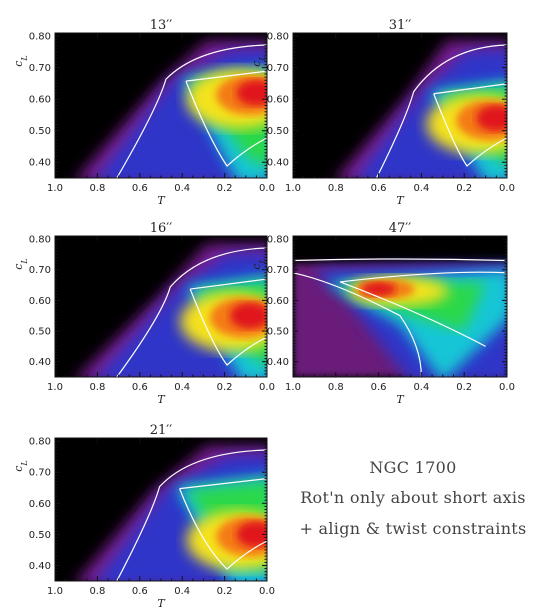  Describe the element at coordinates (161, 228) in the screenshot. I see `panel-title: 16′′` at that location.